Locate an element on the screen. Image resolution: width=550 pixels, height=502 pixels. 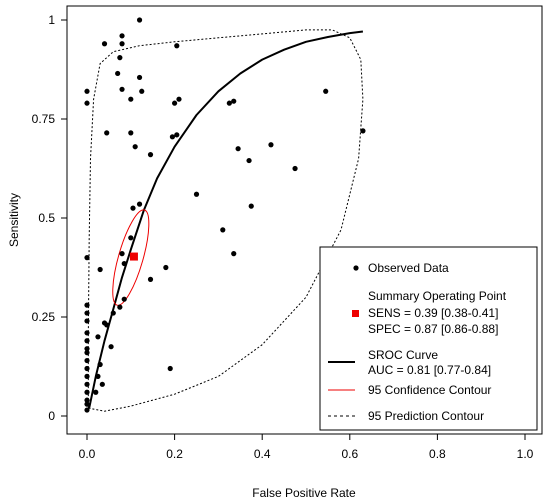
x-axis-label: False Positive Rate is located at coordinates (304, 493).